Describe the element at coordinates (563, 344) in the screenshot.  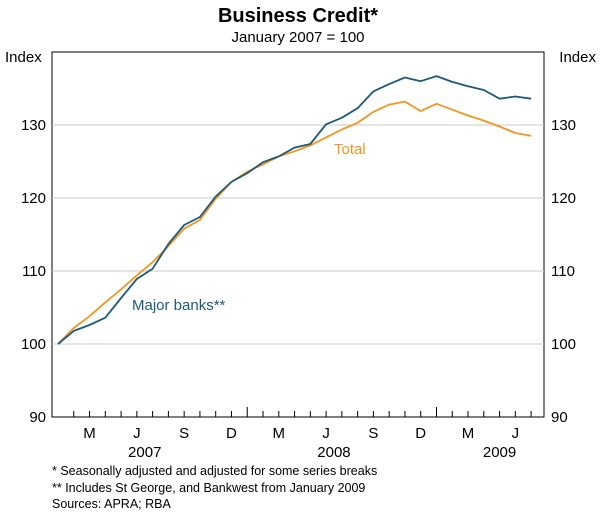
I see `ytick-label-right: 100` at that location.